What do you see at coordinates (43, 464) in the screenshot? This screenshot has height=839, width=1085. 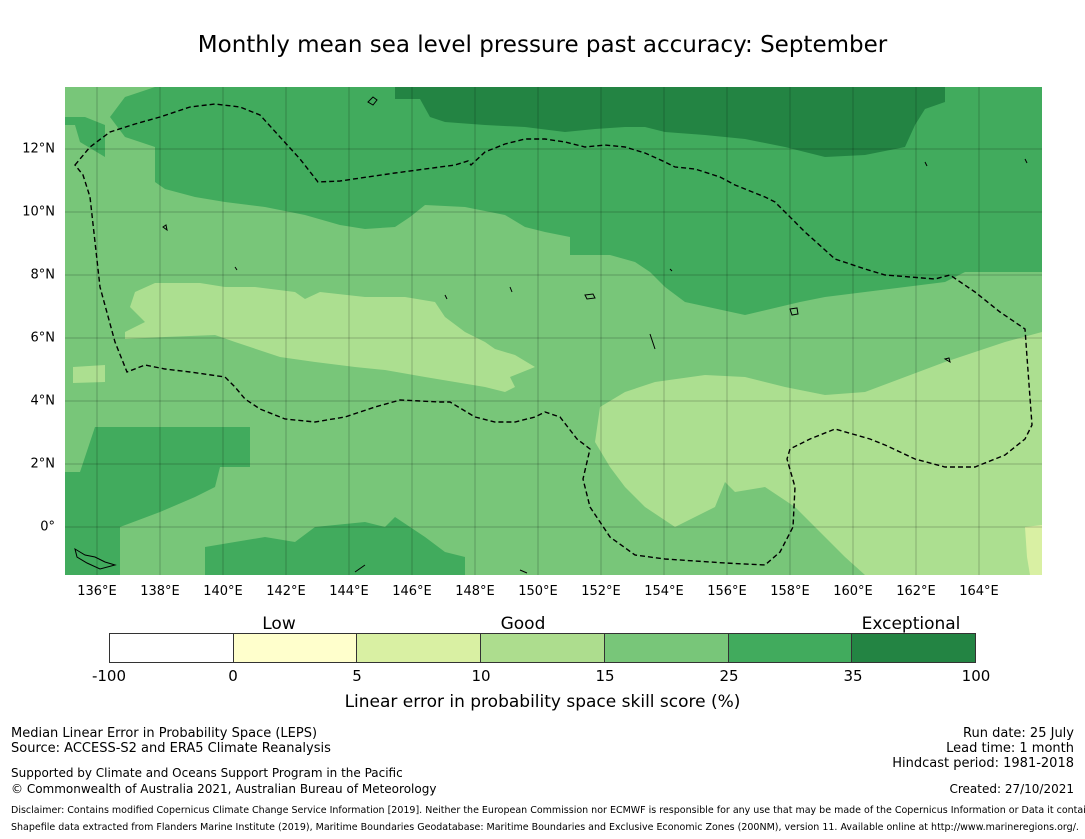 I see `lat-tick: 2°N` at bounding box center [43, 464].